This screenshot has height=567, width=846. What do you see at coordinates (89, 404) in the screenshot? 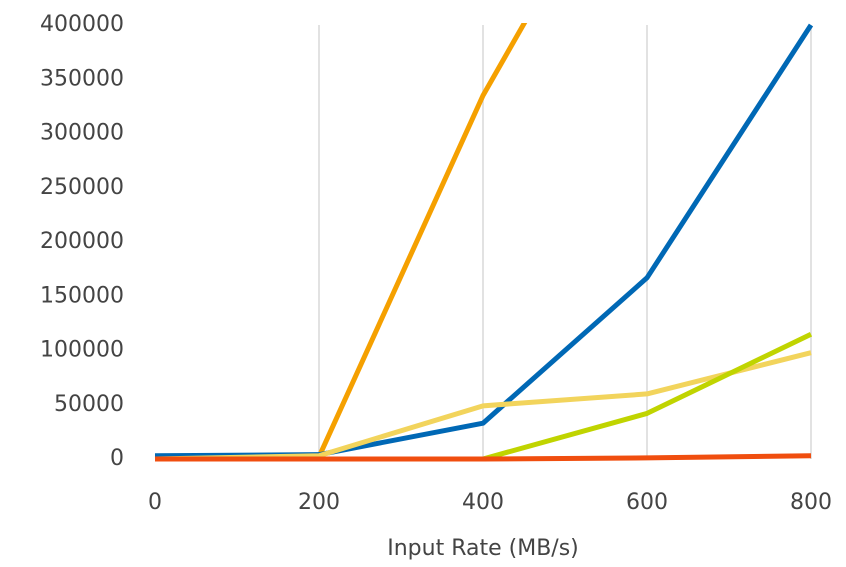
I see `y-tick-label: 50000` at bounding box center [89, 404].